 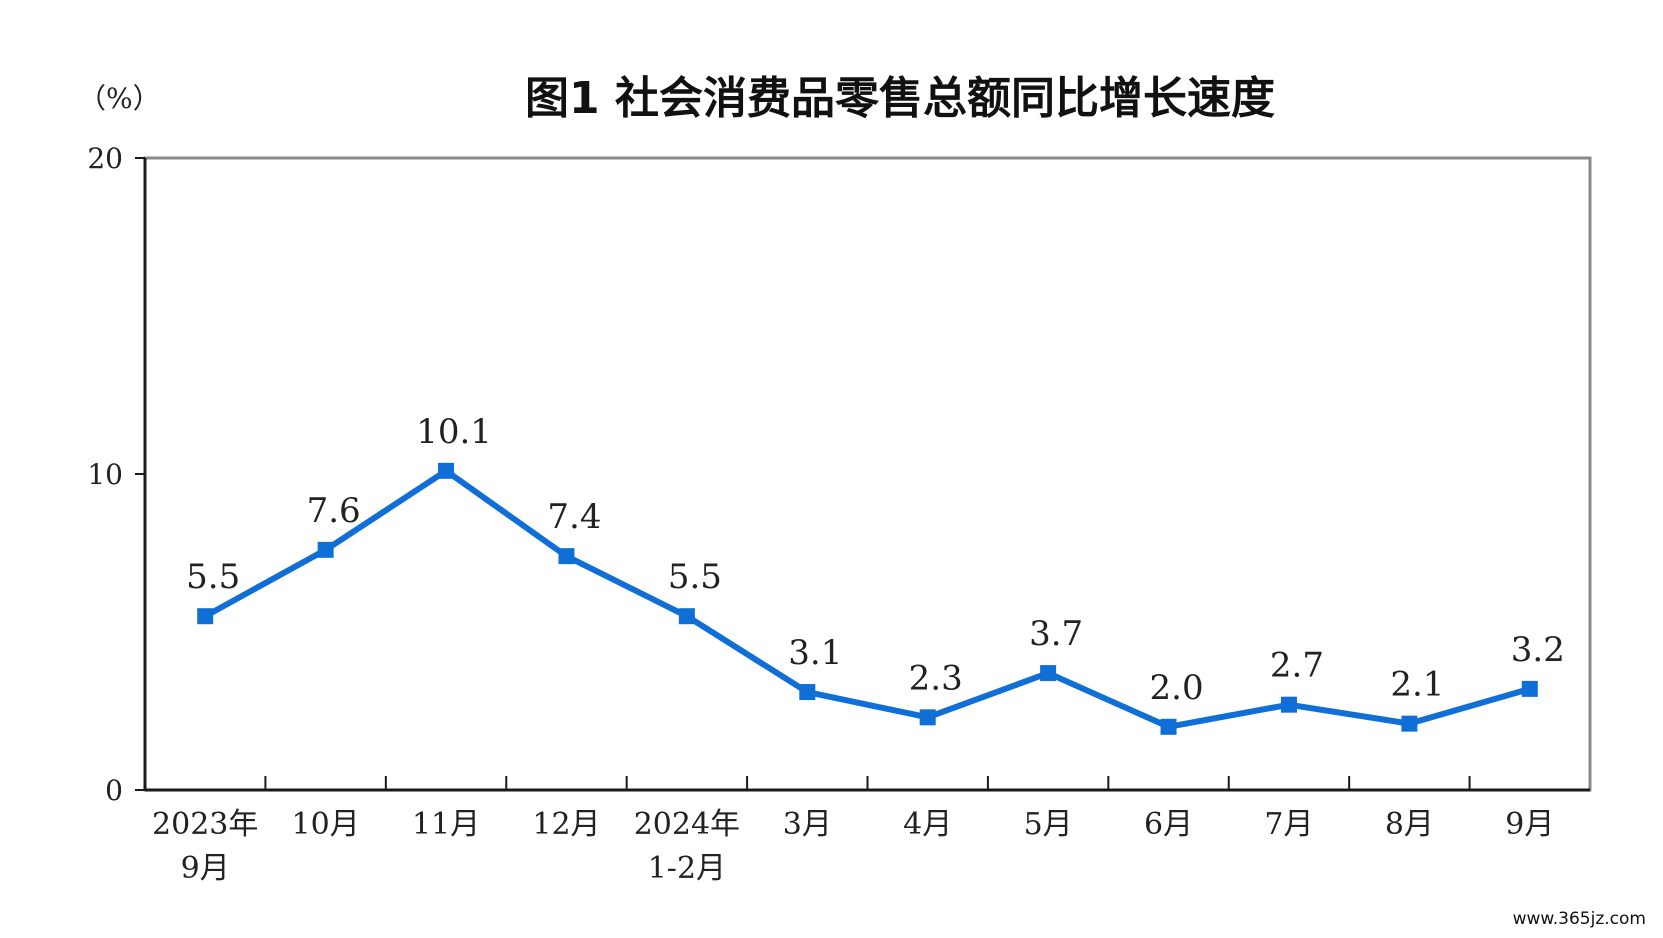 What do you see at coordinates (1056, 634) in the screenshot?
I see `data-label: 3.7` at bounding box center [1056, 634].